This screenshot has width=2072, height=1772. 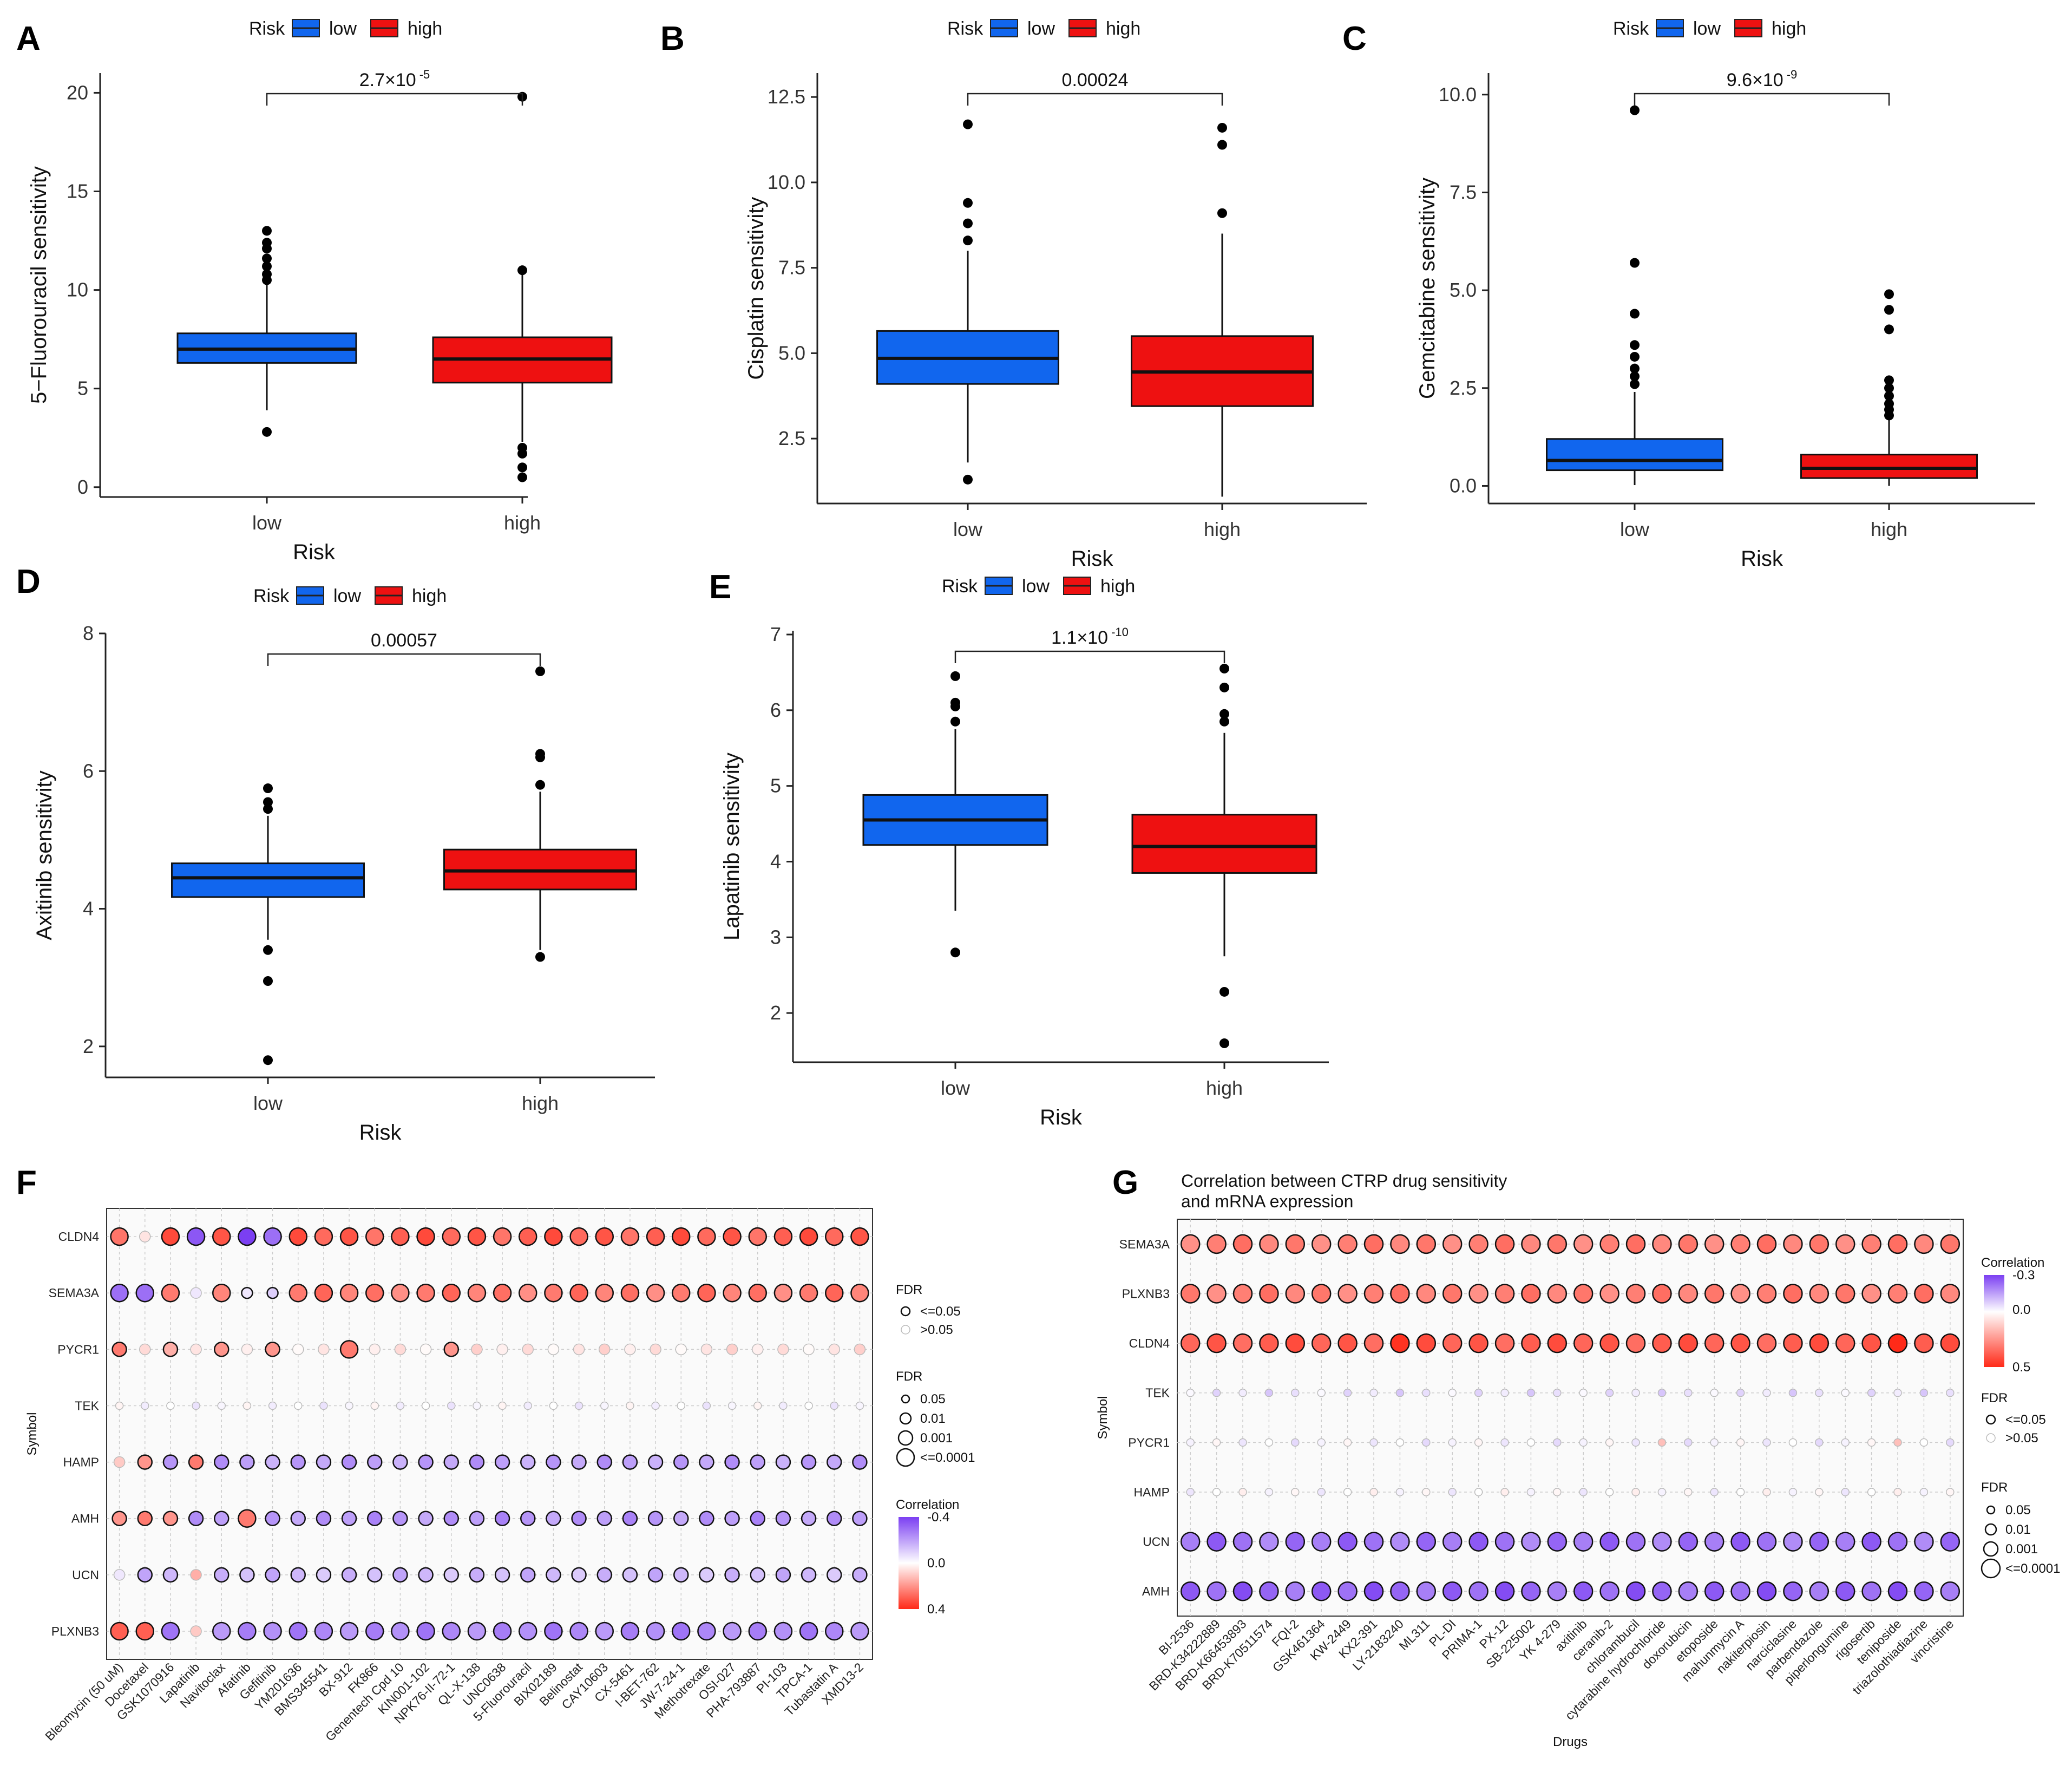 What do you see at coordinates (927, 1505) in the screenshot?
I see `legend-corr-title: Correlation` at bounding box center [927, 1505].